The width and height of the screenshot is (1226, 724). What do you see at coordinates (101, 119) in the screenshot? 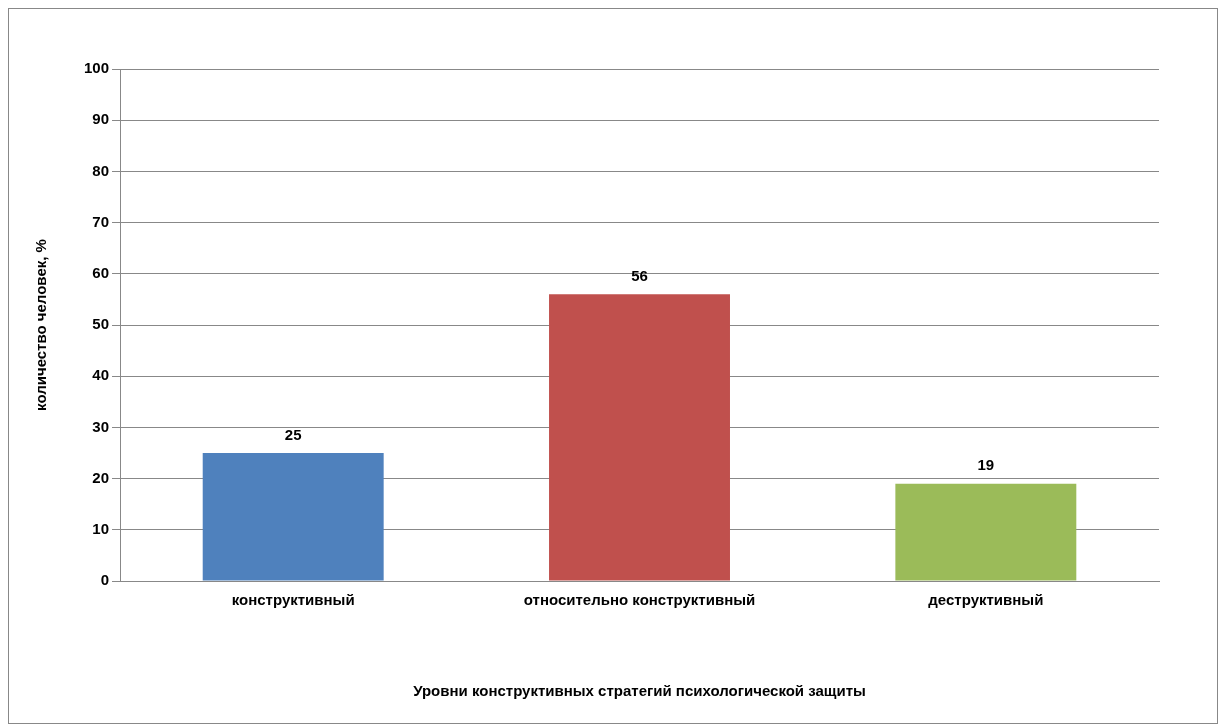
I see `y-tick-label: 90` at bounding box center [101, 119].